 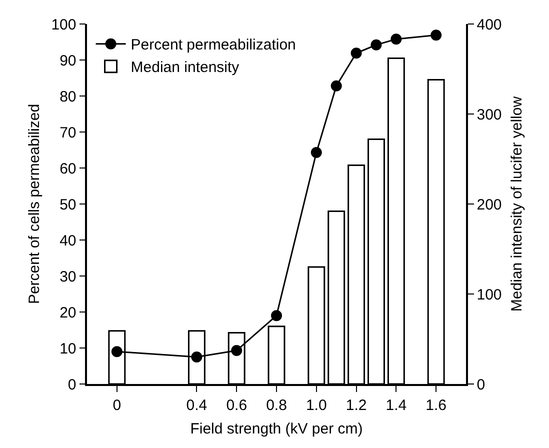 What do you see at coordinates (276, 429) in the screenshot?
I see `x-axis-title: Field strength (kV per cm)` at bounding box center [276, 429].